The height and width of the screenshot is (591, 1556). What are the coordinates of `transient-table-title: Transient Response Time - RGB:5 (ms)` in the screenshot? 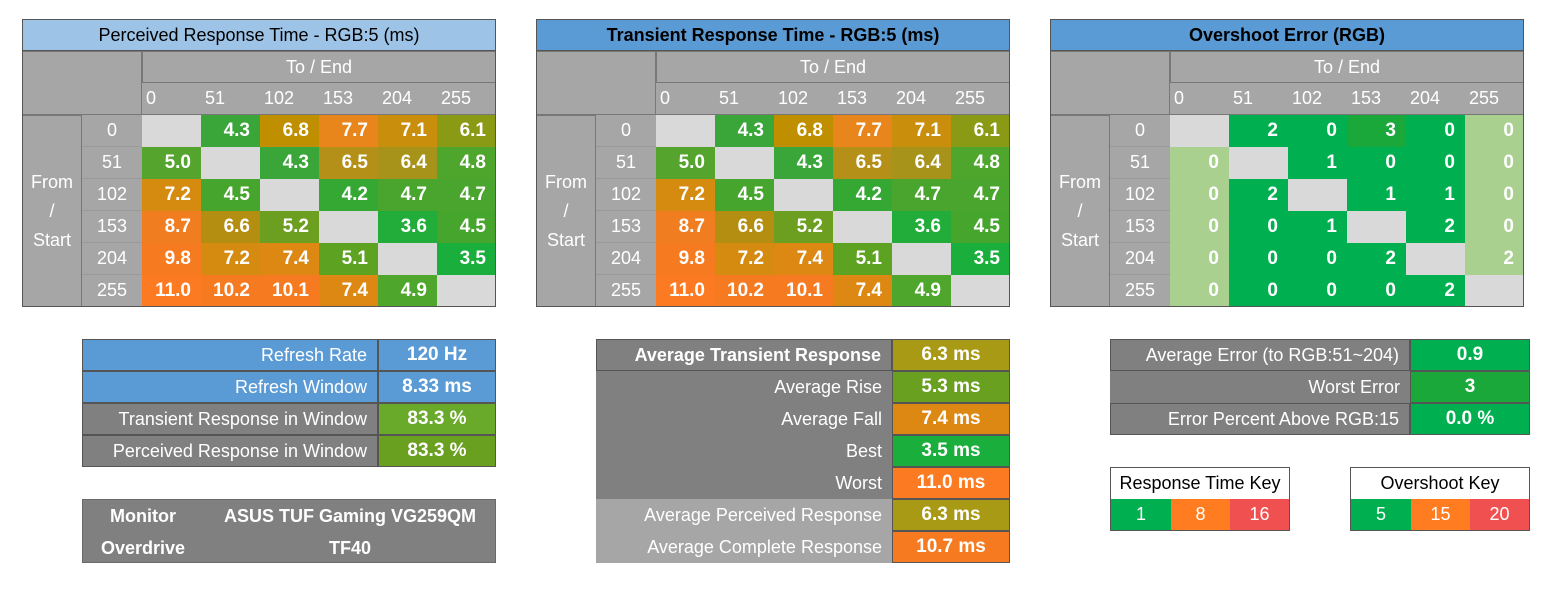 It's located at (773, 35).